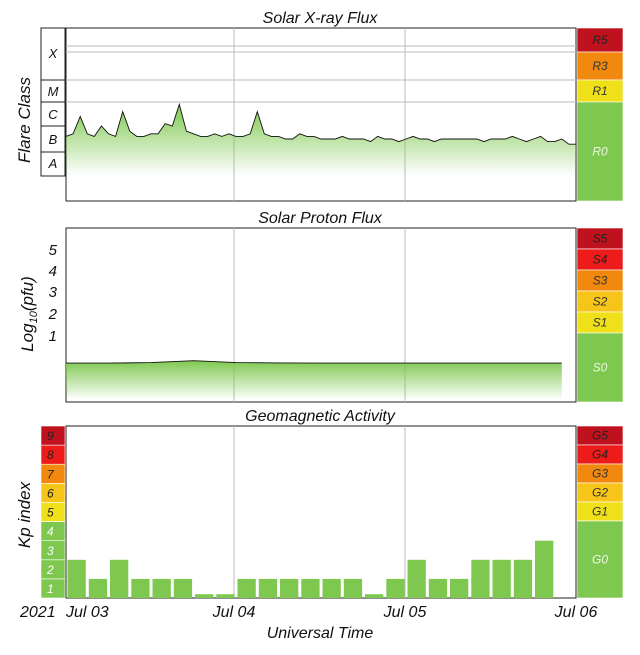 Image resolution: width=640 pixels, height=655 pixels. I want to click on radio-blackout-scale: R5 R3 R1 R0, so click(600, 114).